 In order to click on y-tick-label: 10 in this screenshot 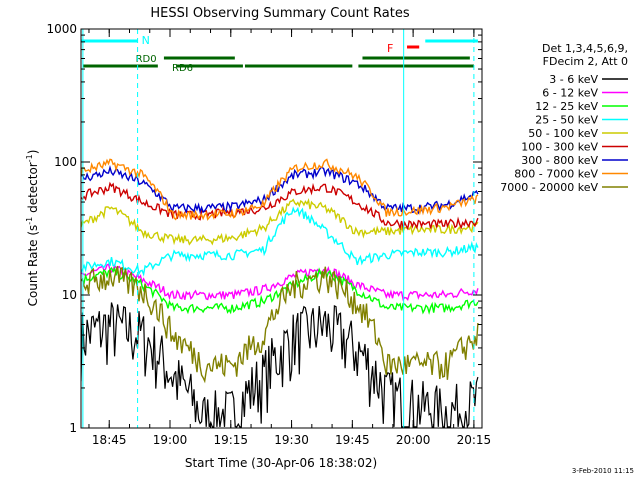, I will do `click(69, 295)`.